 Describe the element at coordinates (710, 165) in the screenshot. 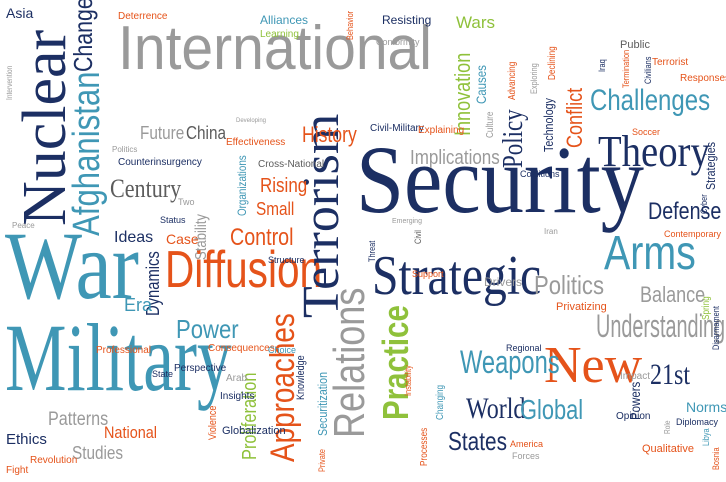

I see `word-strategies: Strategies` at that location.